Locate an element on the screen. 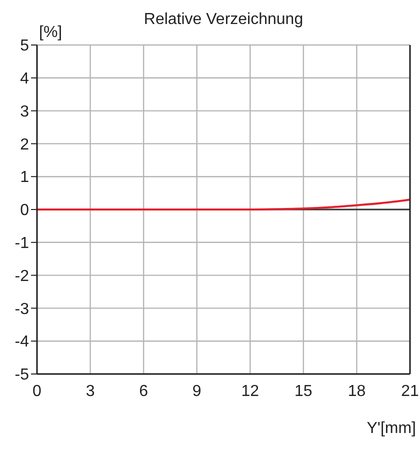  y-tick-label: -3 is located at coordinates (22, 309).